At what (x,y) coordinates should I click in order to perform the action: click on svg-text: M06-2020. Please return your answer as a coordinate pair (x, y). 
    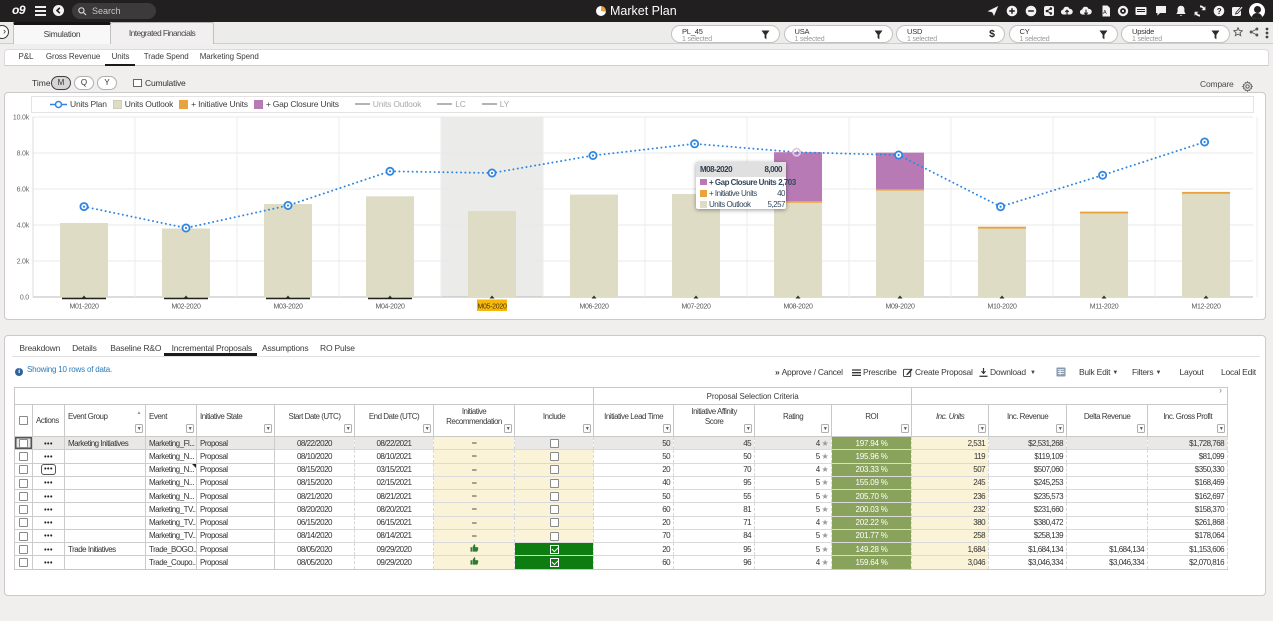
    Looking at the image, I should click on (594, 307).